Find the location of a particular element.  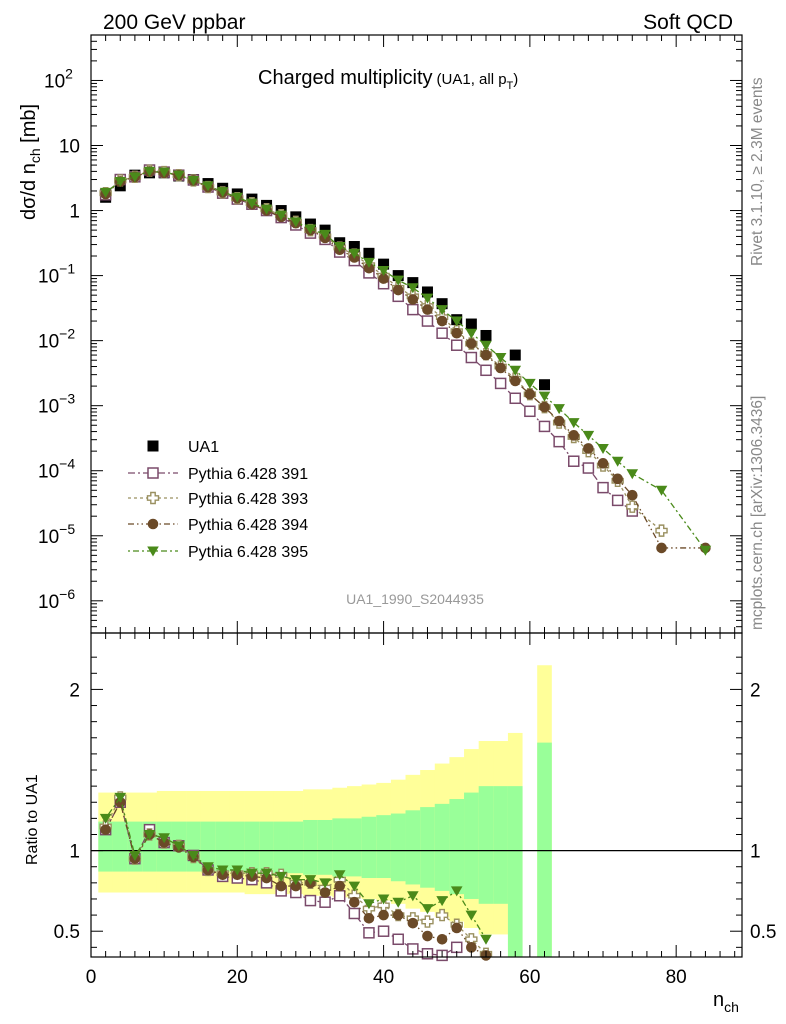

ratio-y-tick-label-right: 2 is located at coordinates (755, 690).